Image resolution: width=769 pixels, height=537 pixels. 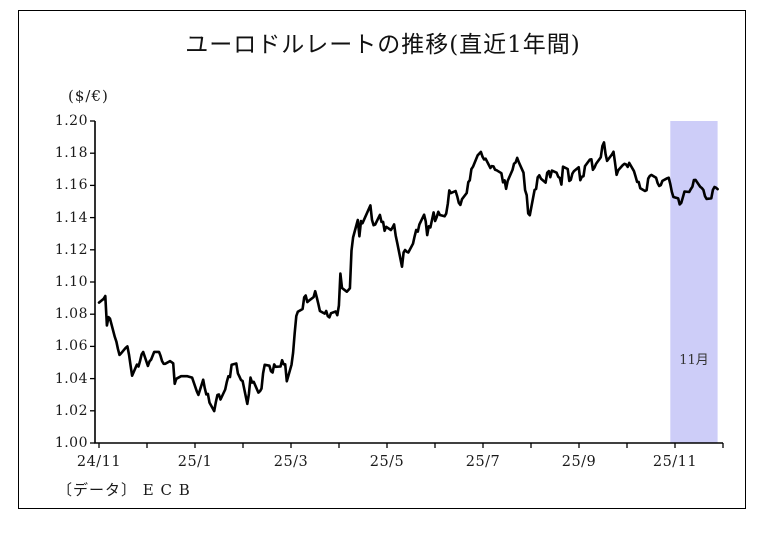 I want to click on highlight-band, so click(x=694, y=282).